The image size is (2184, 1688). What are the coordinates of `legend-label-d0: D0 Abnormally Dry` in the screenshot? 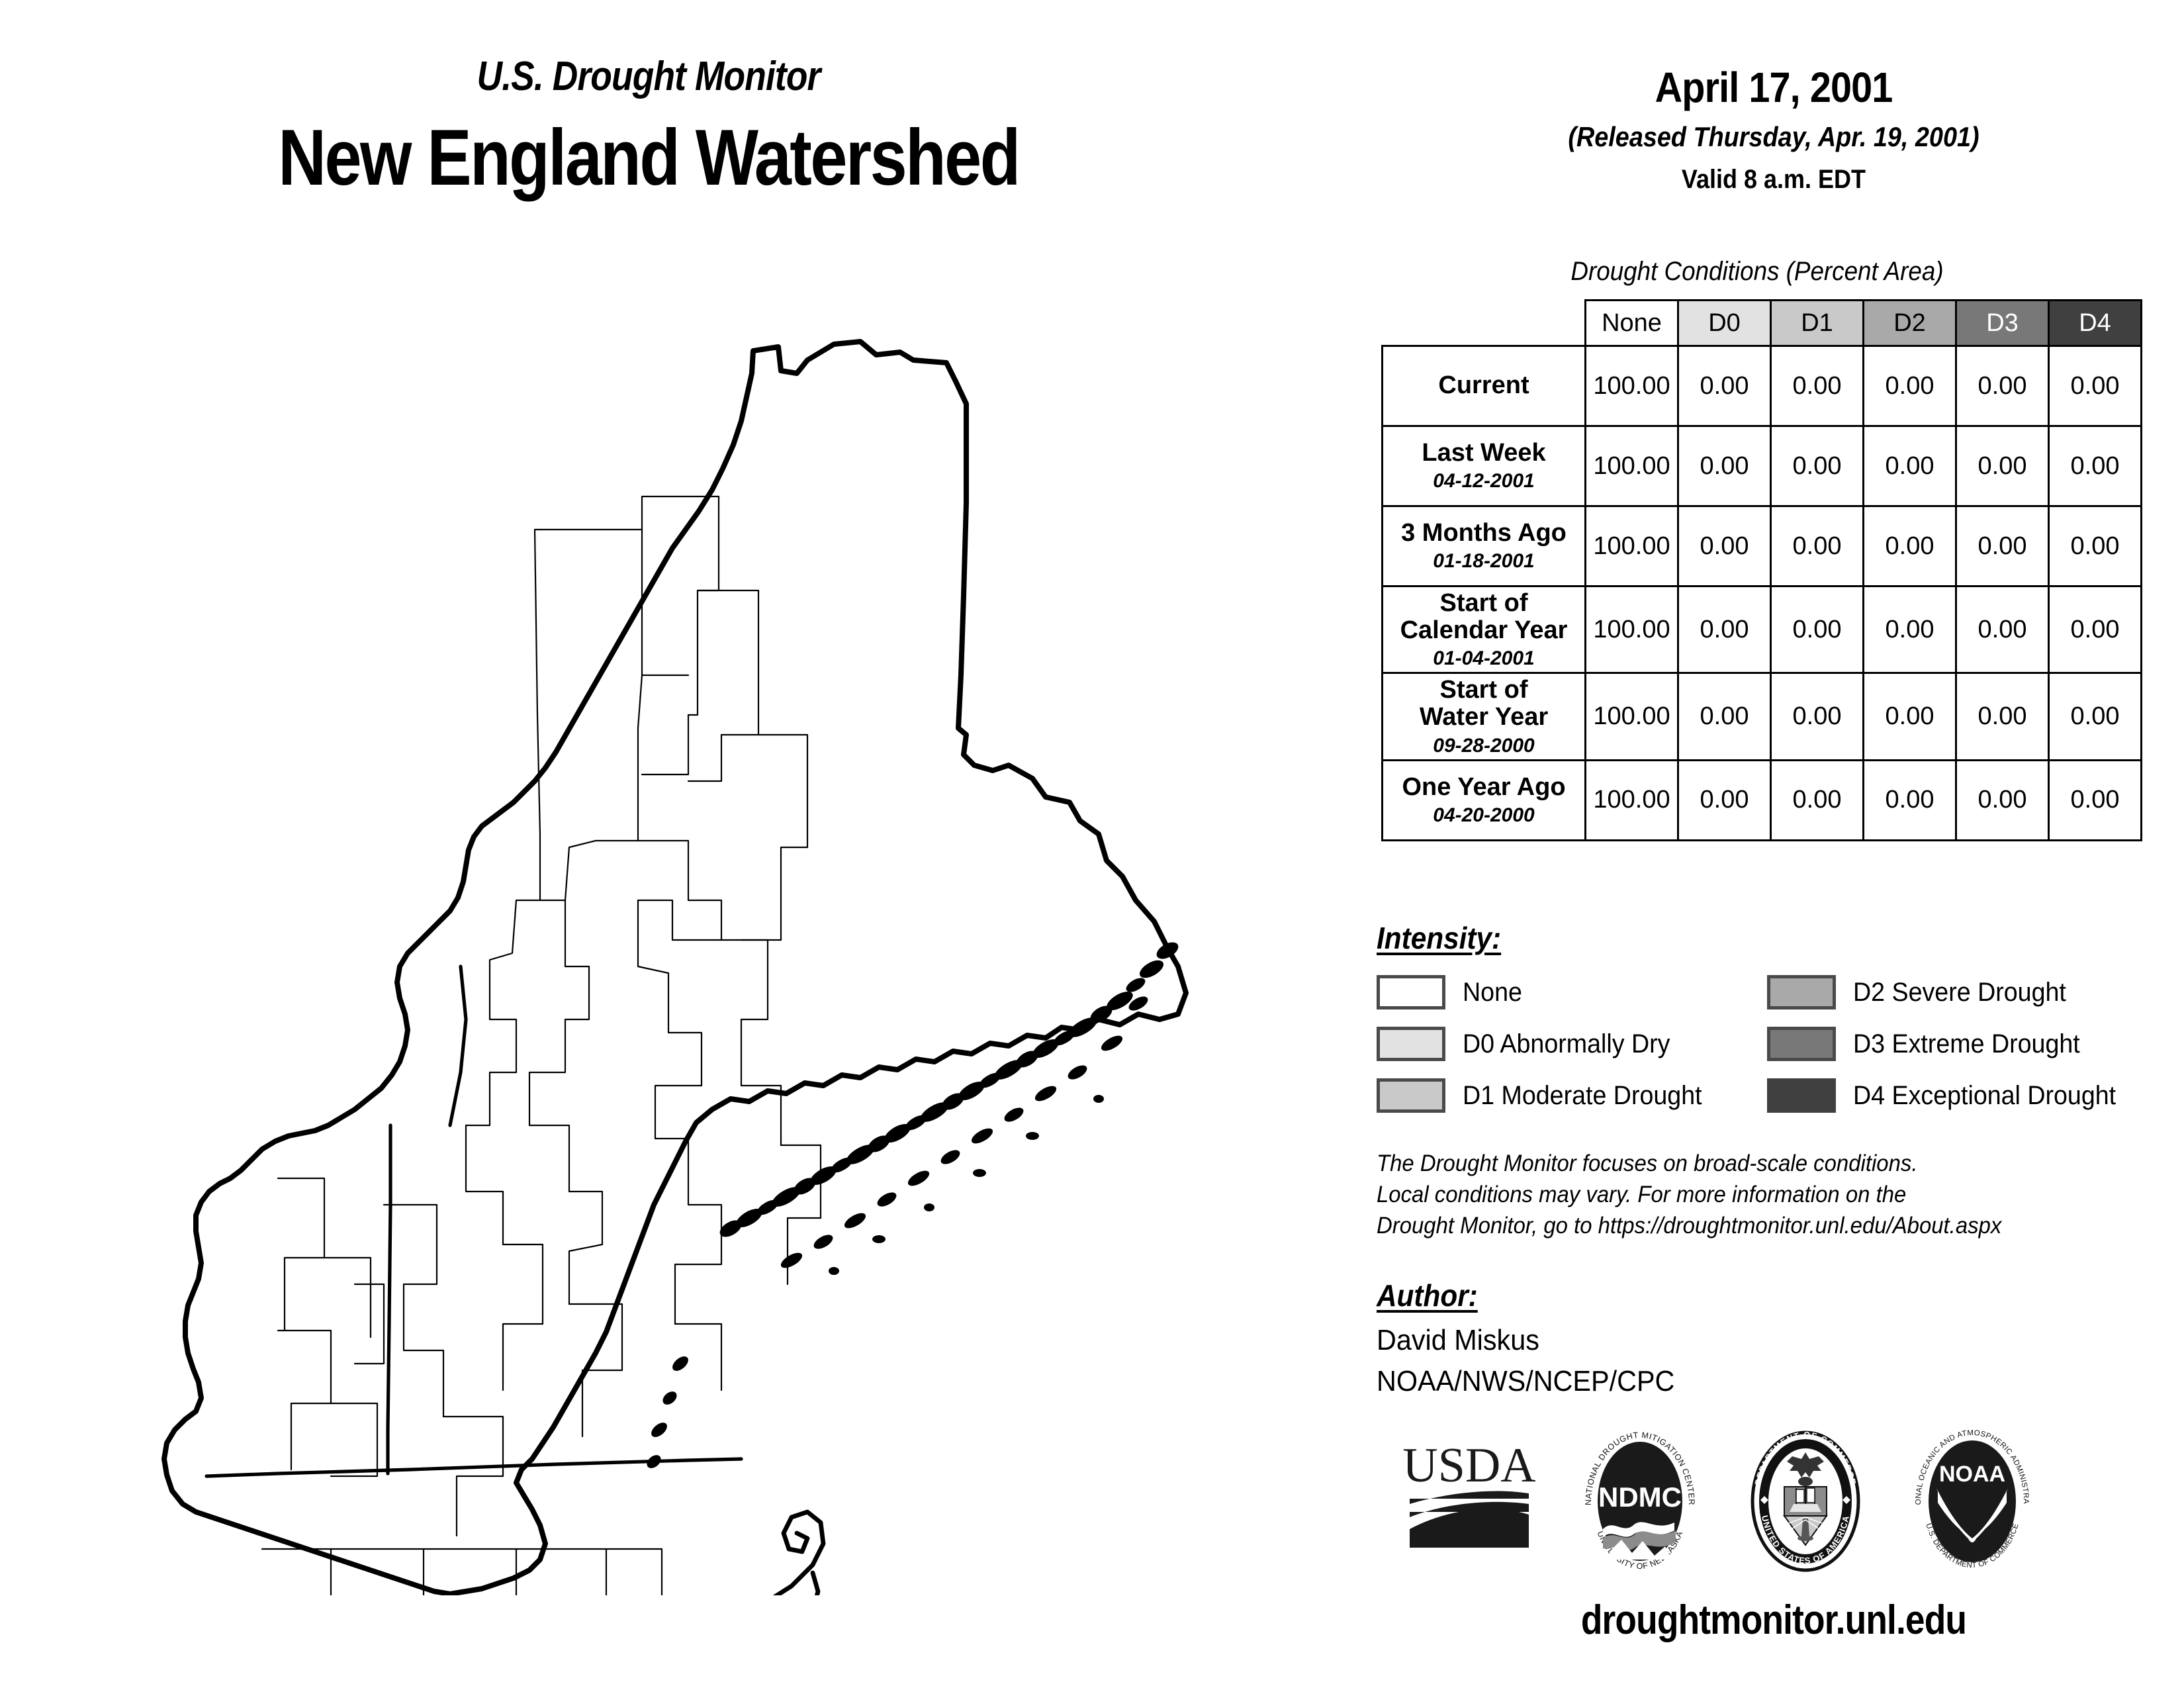 It's located at (1567, 1043).